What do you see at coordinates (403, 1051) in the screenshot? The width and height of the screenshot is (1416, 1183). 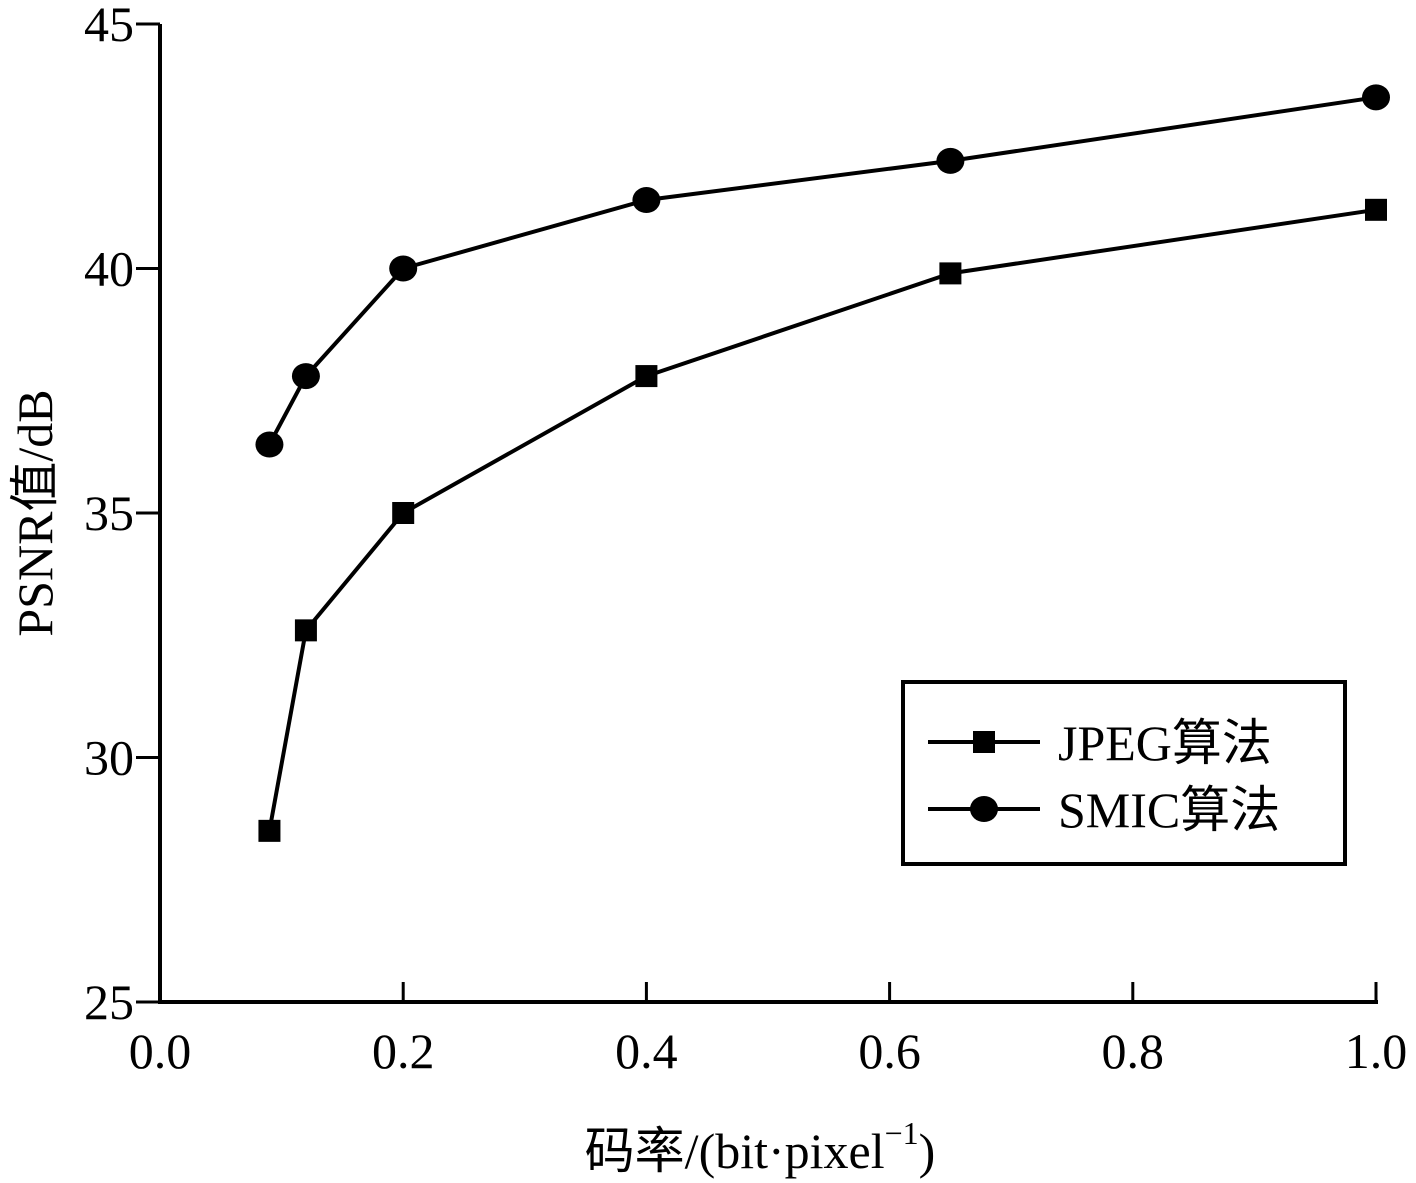 I see `x-tick-label: 0.2` at bounding box center [403, 1051].